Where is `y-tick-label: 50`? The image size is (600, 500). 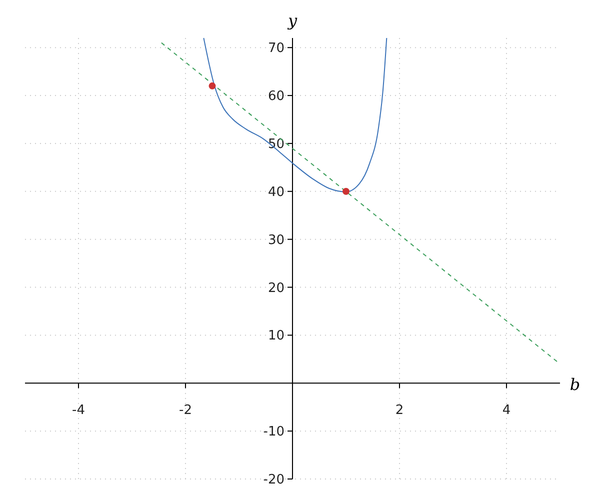 y-tick-label: 50 is located at coordinates (276, 144).